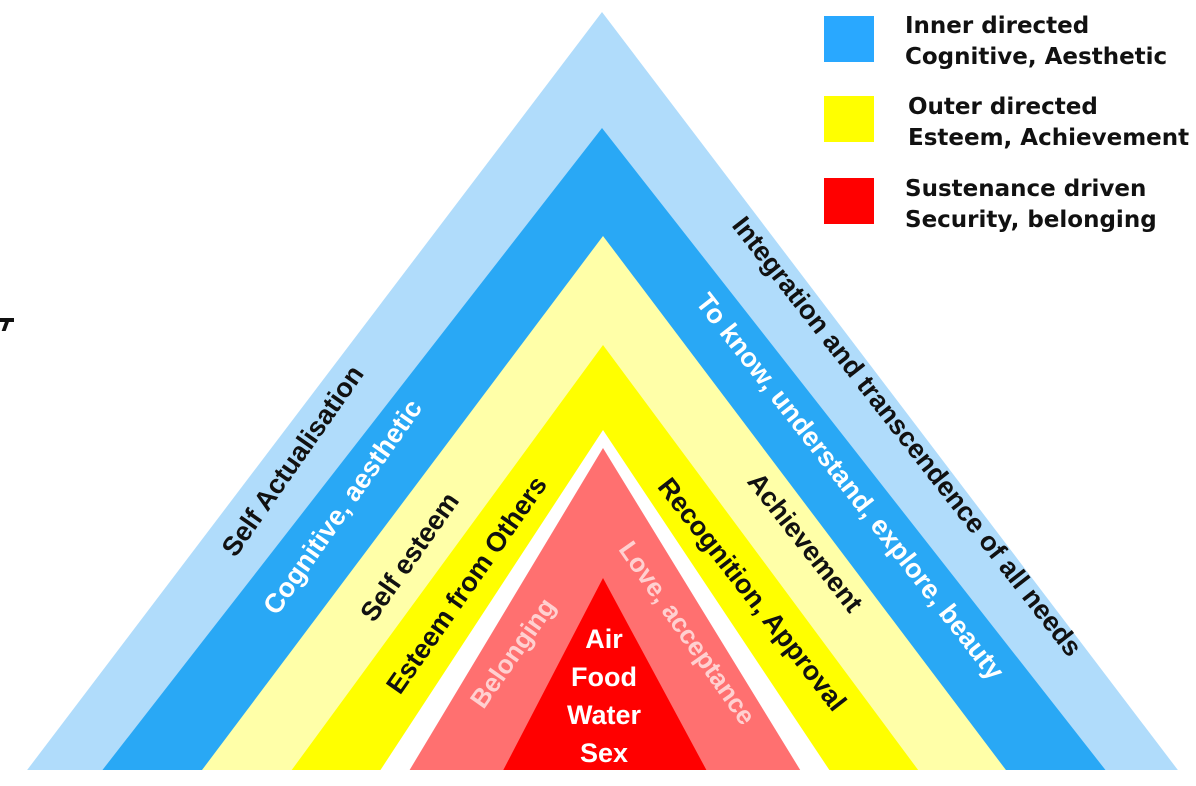  What do you see at coordinates (7, 324) in the screenshot?
I see `edge-mark` at bounding box center [7, 324].